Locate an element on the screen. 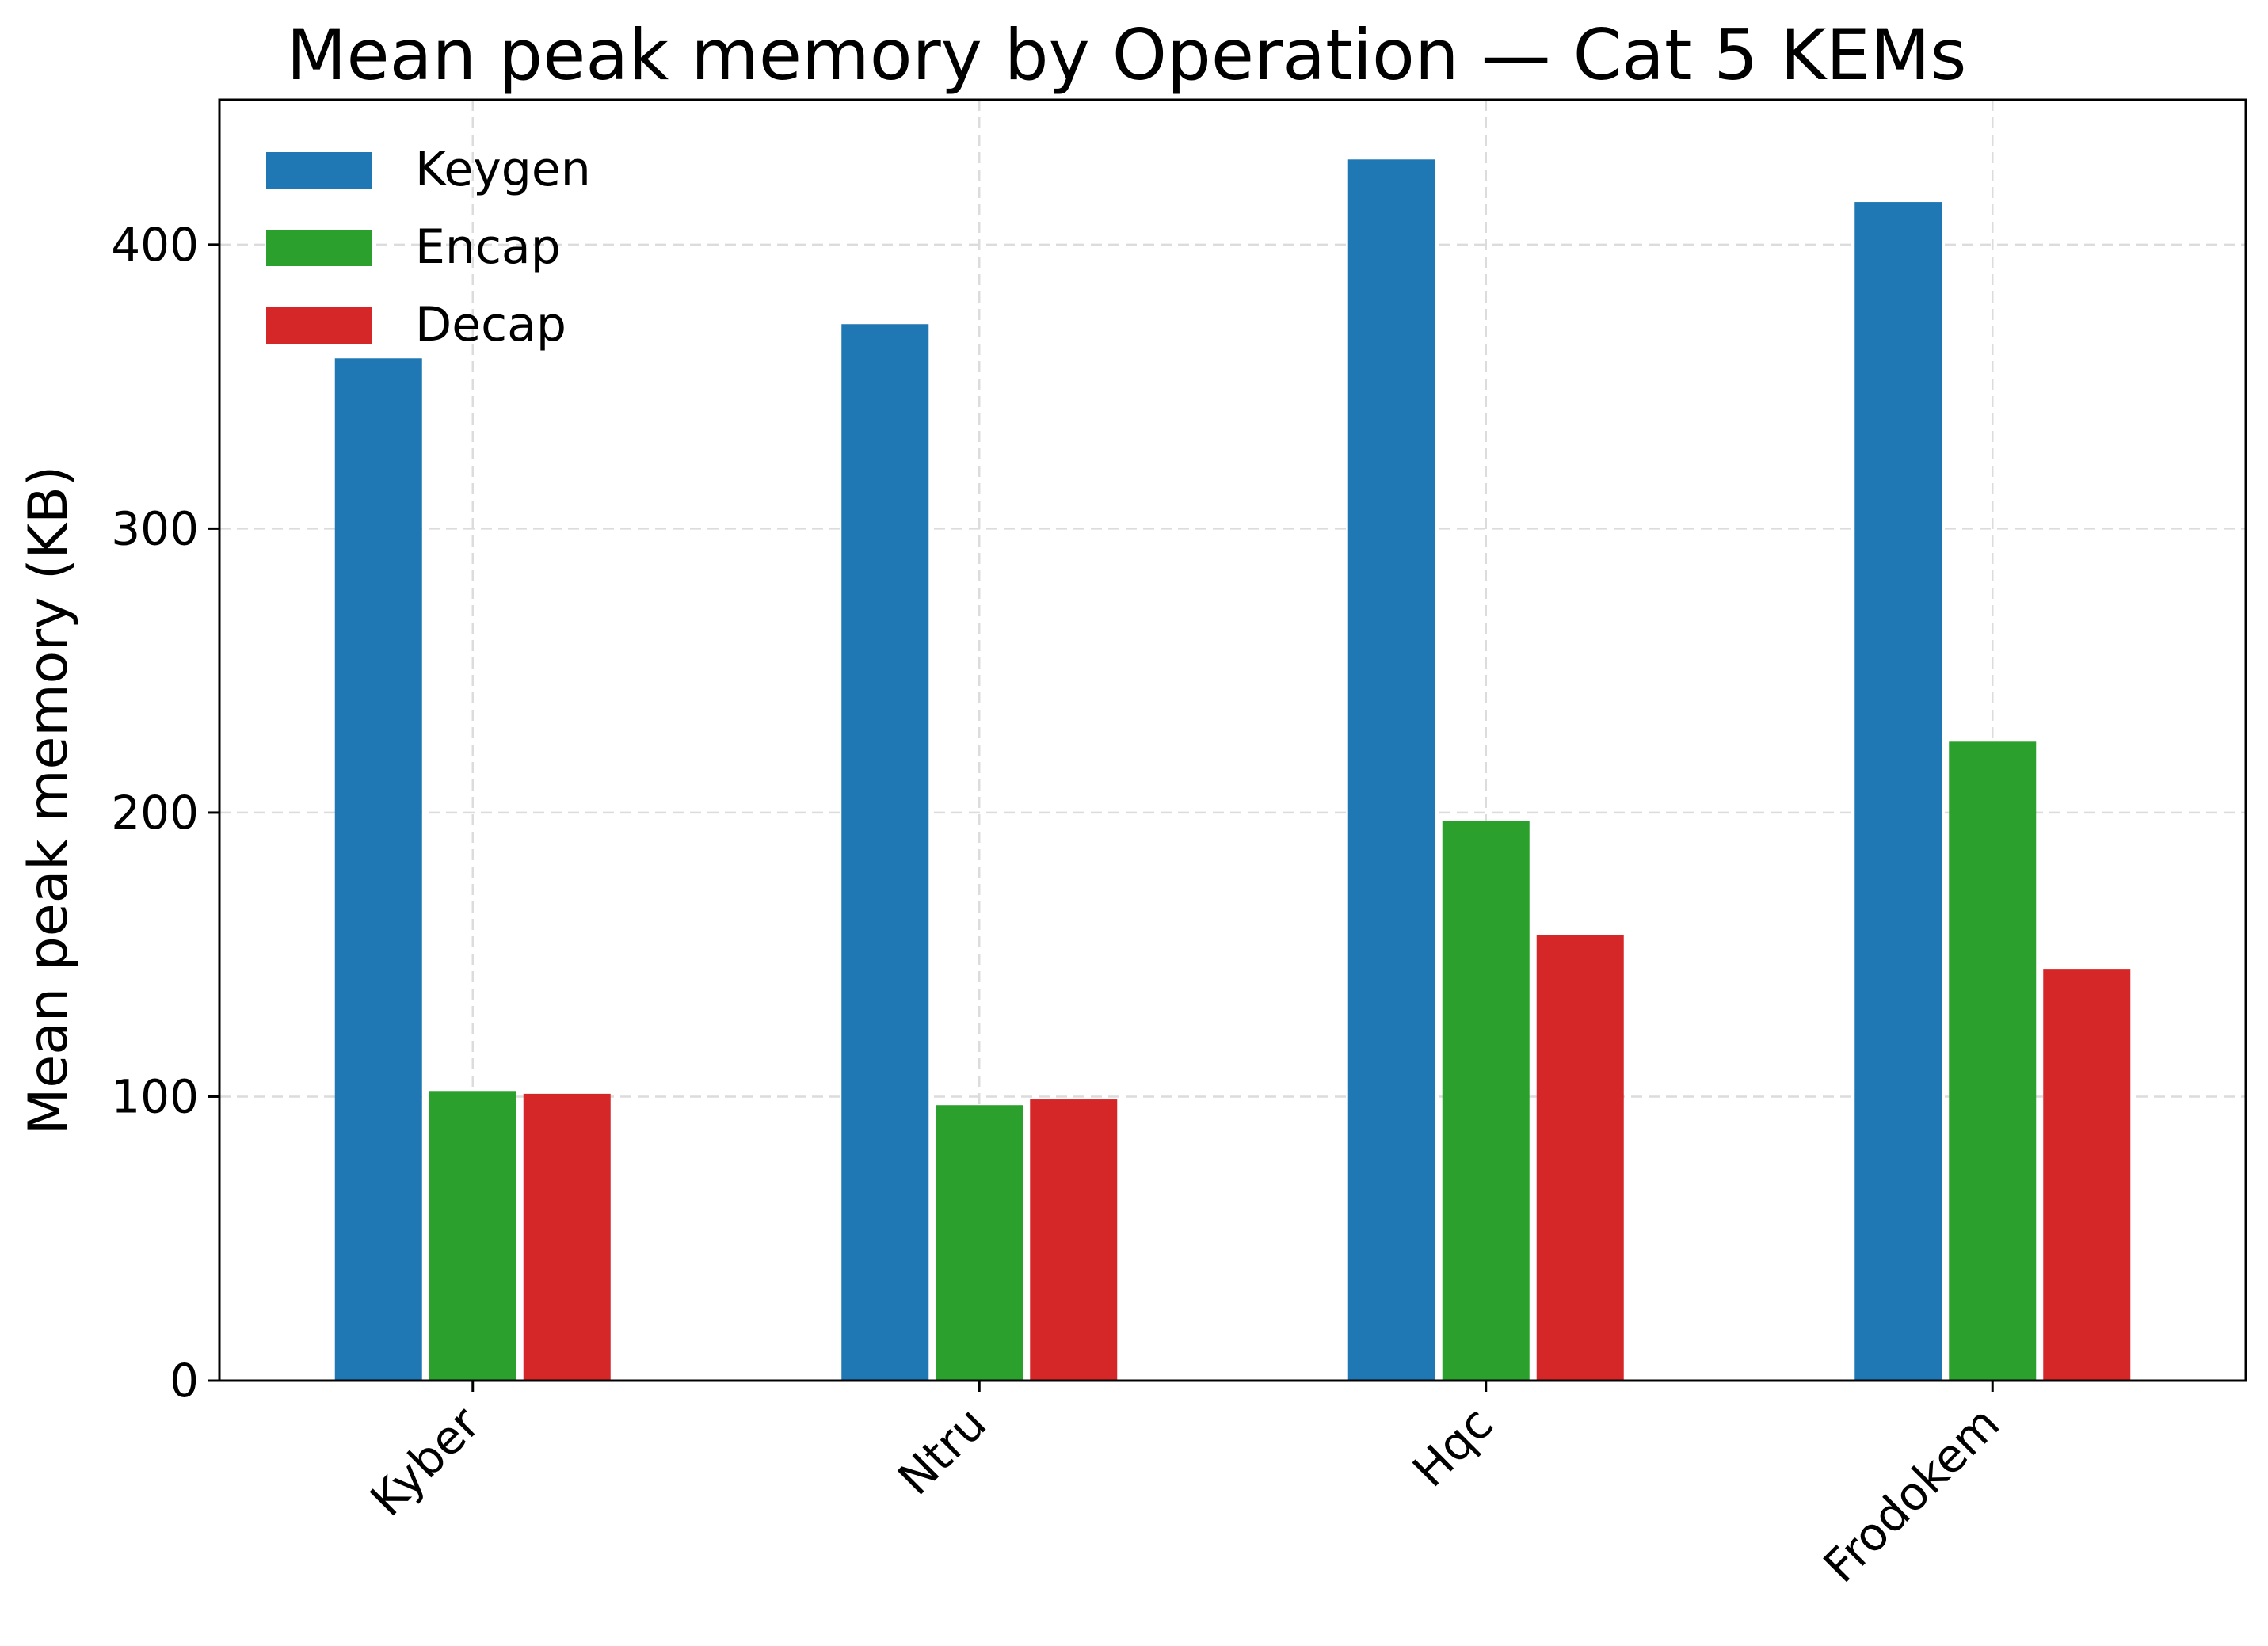 This screenshot has width=2268, height=1646. y-tick-label-400: 400 is located at coordinates (155, 245).